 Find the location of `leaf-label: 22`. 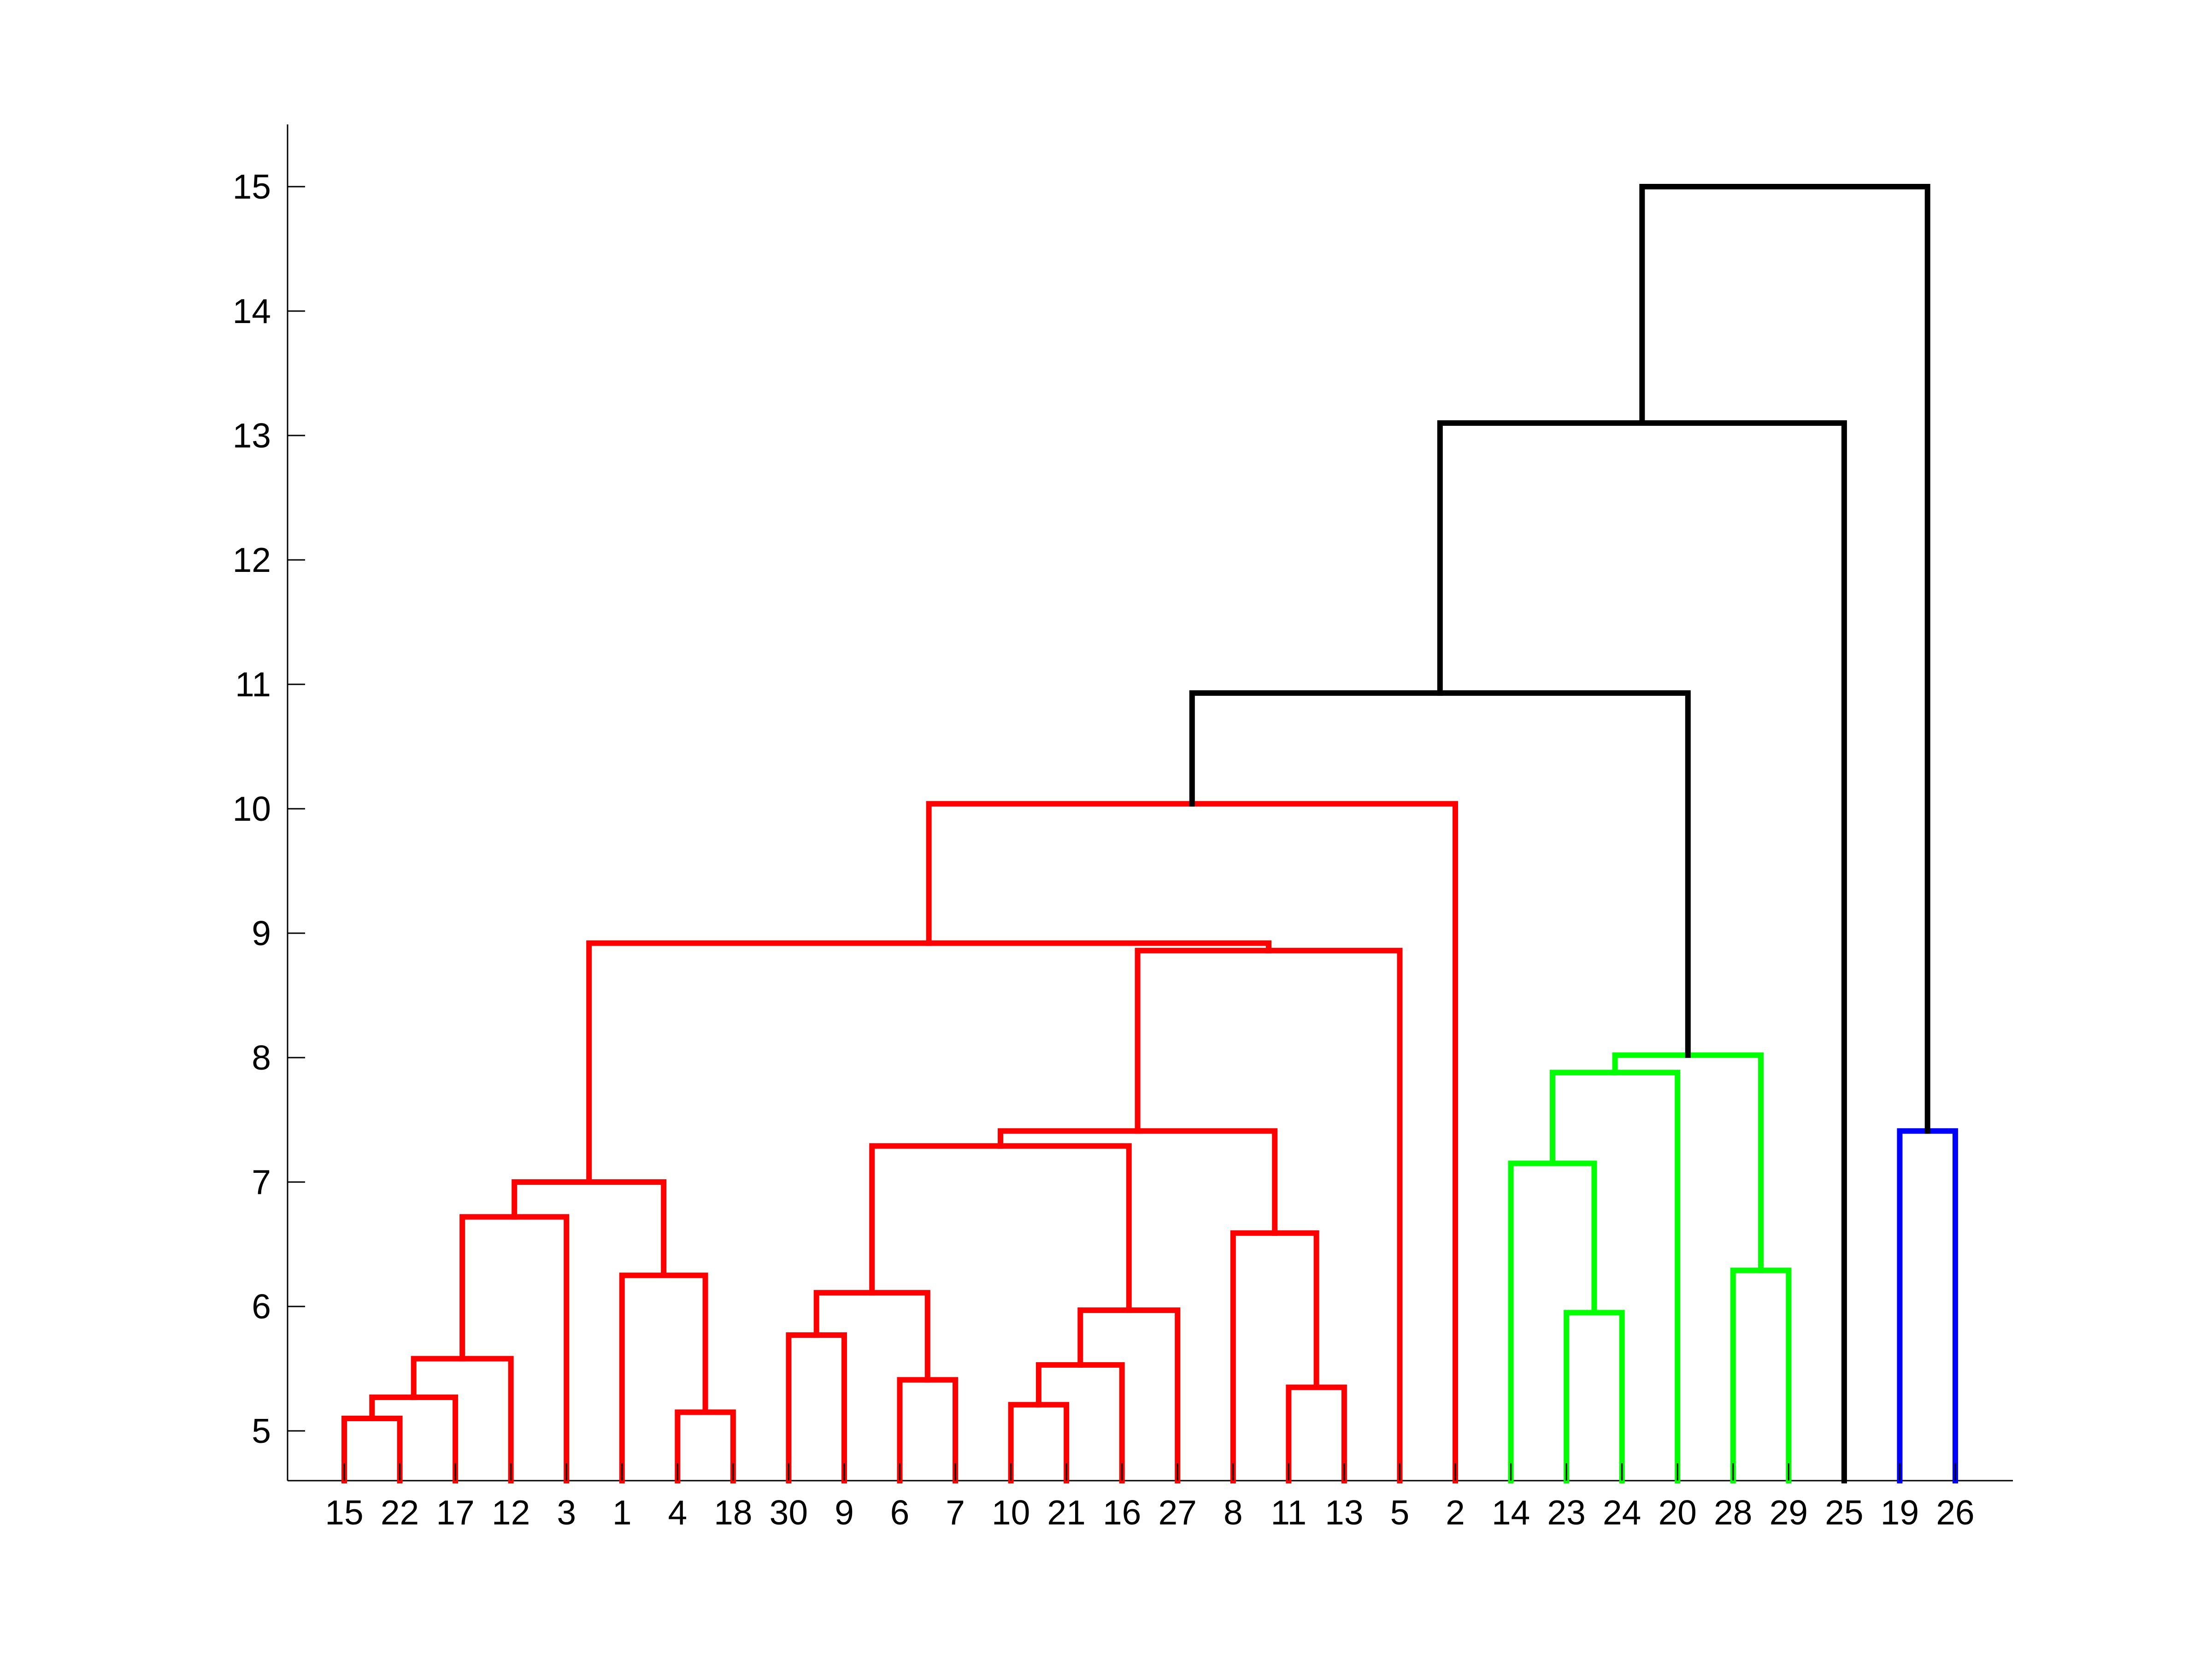

leaf-label: 22 is located at coordinates (400, 1512).